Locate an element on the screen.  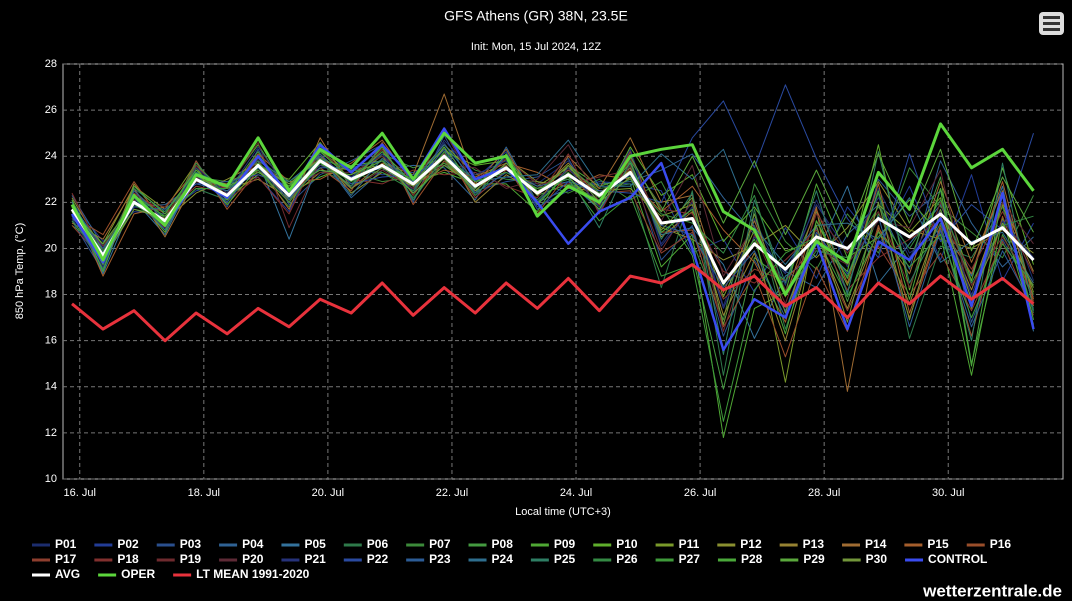
legend-label: P11 is located at coordinates (689, 544).